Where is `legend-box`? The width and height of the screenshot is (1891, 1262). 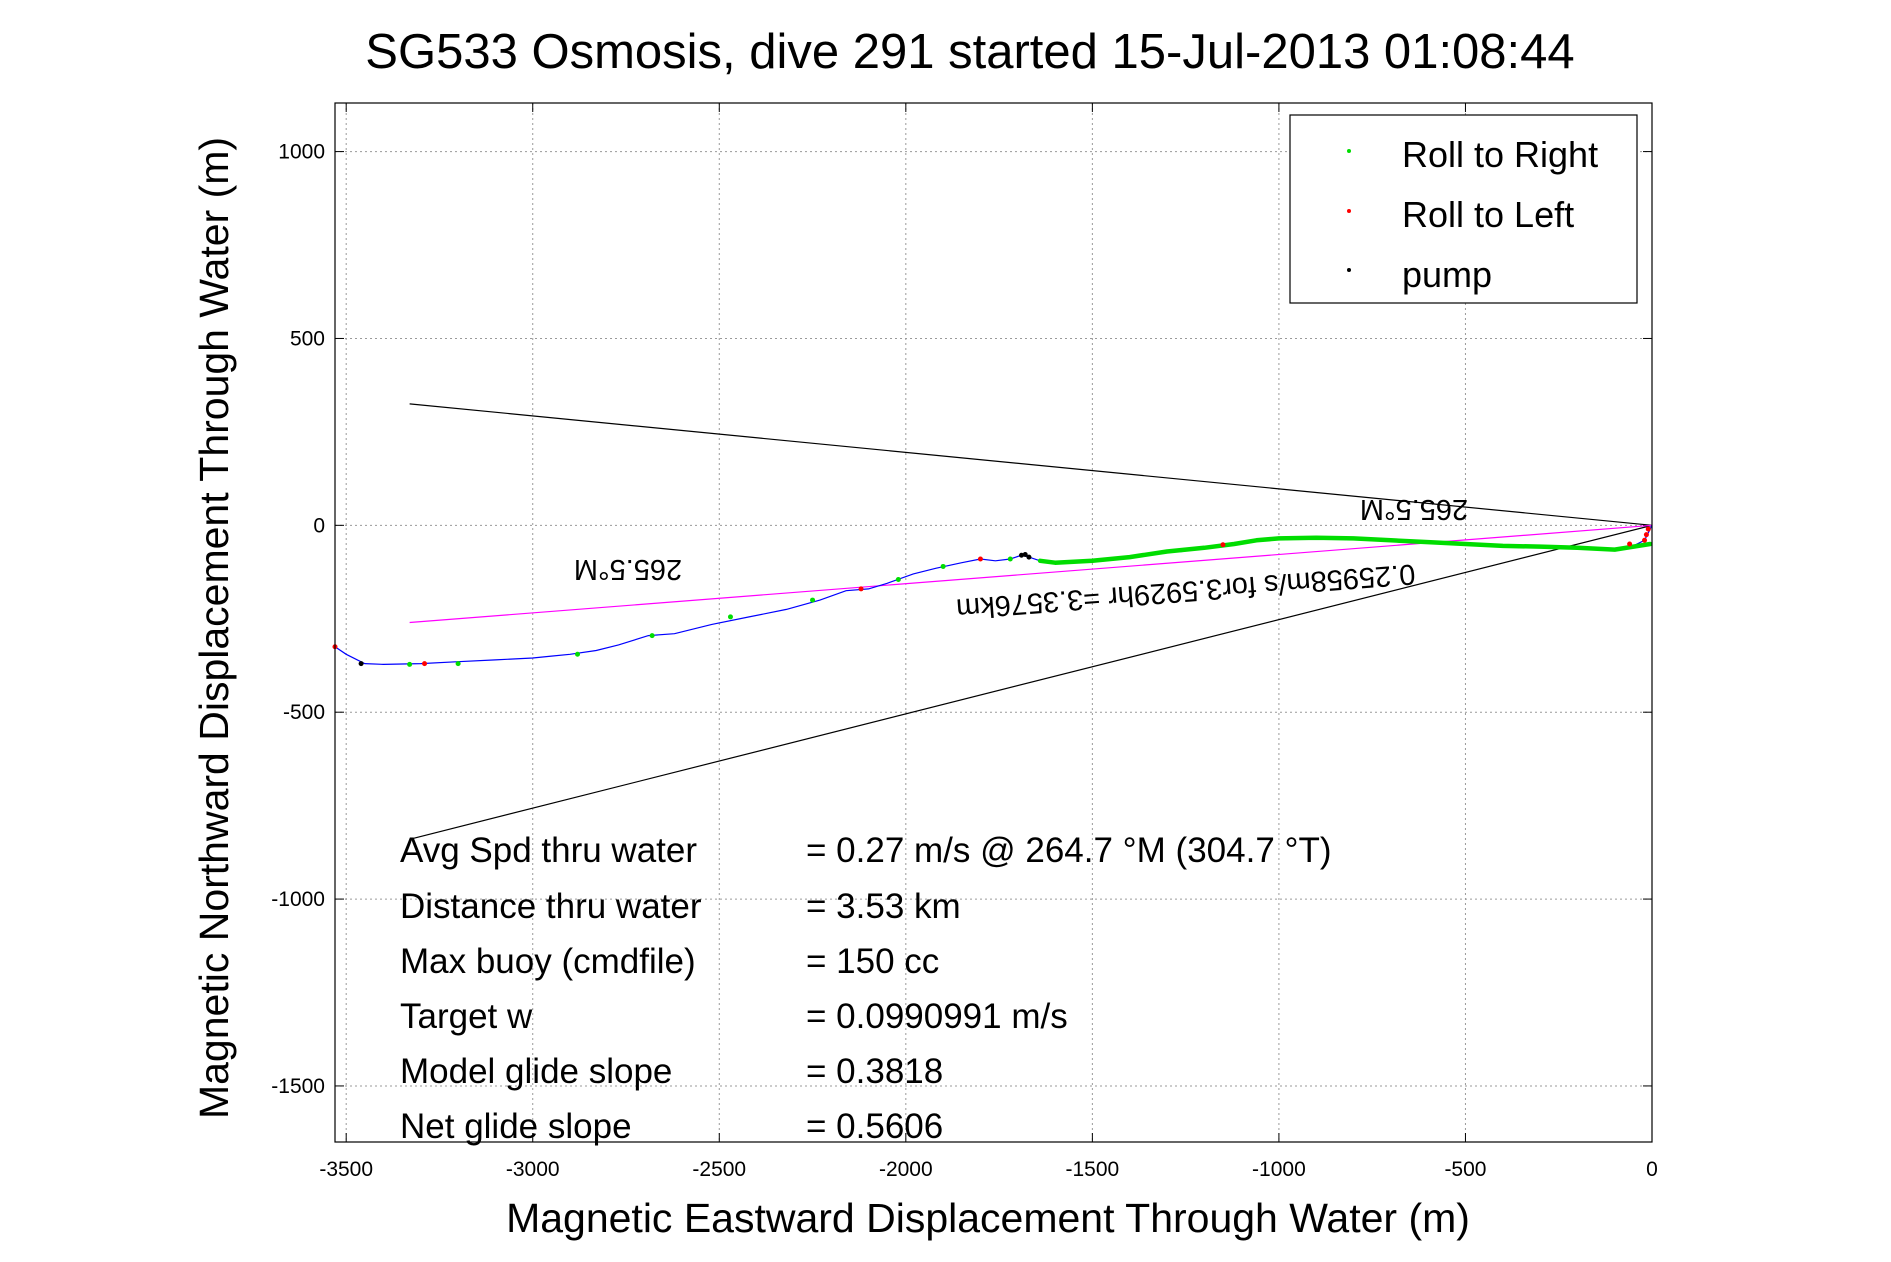
legend-box is located at coordinates (1463, 209).